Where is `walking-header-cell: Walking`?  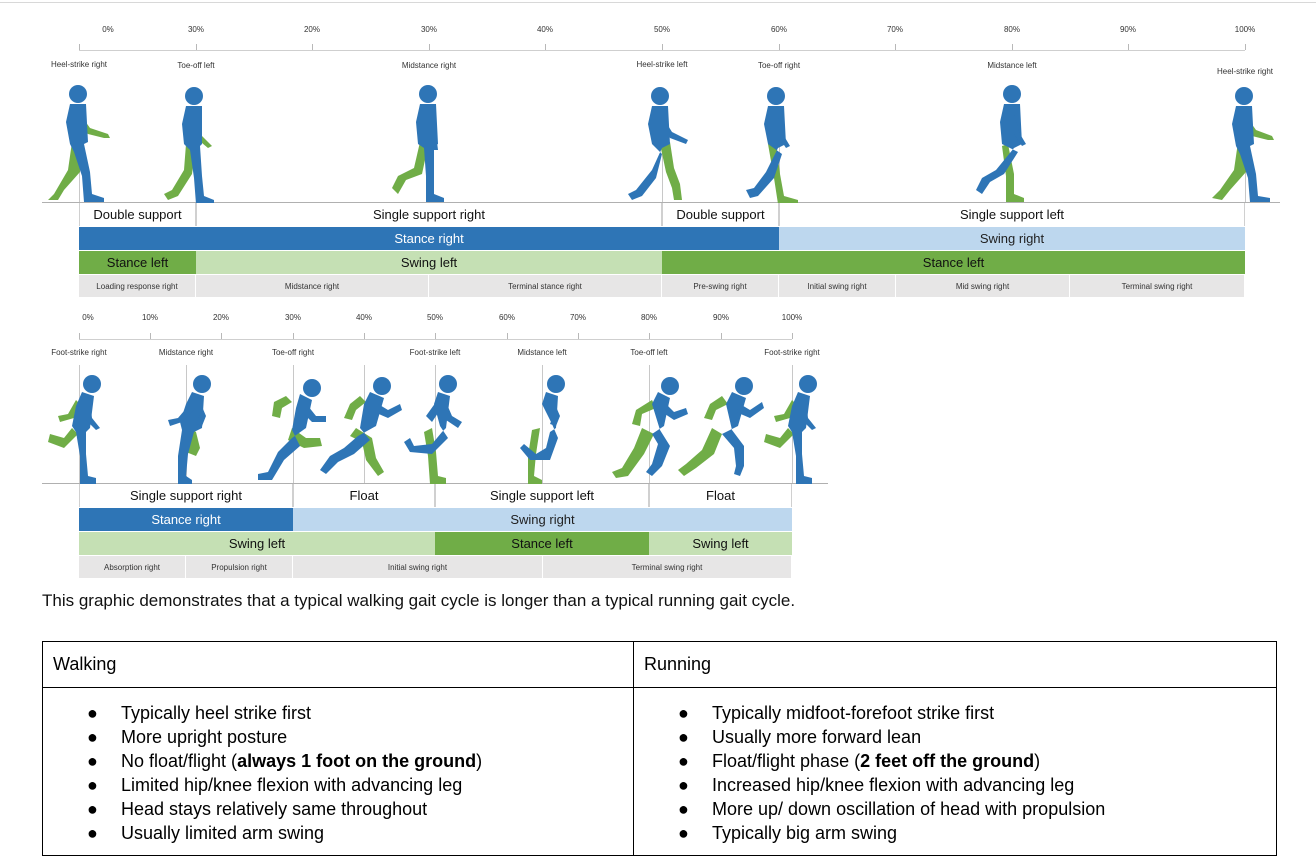 walking-header-cell: Walking is located at coordinates (338, 665).